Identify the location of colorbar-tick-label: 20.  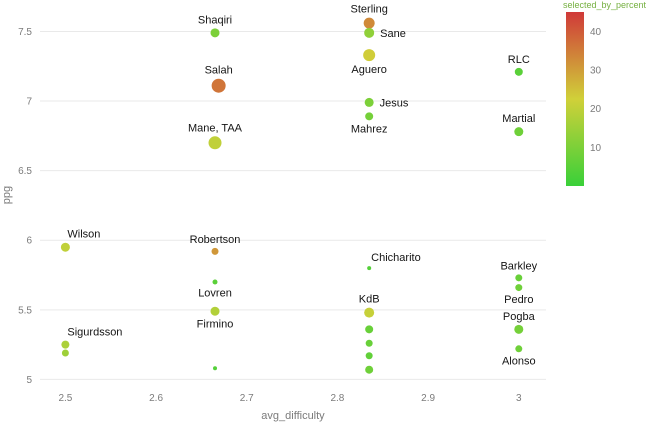
(596, 109).